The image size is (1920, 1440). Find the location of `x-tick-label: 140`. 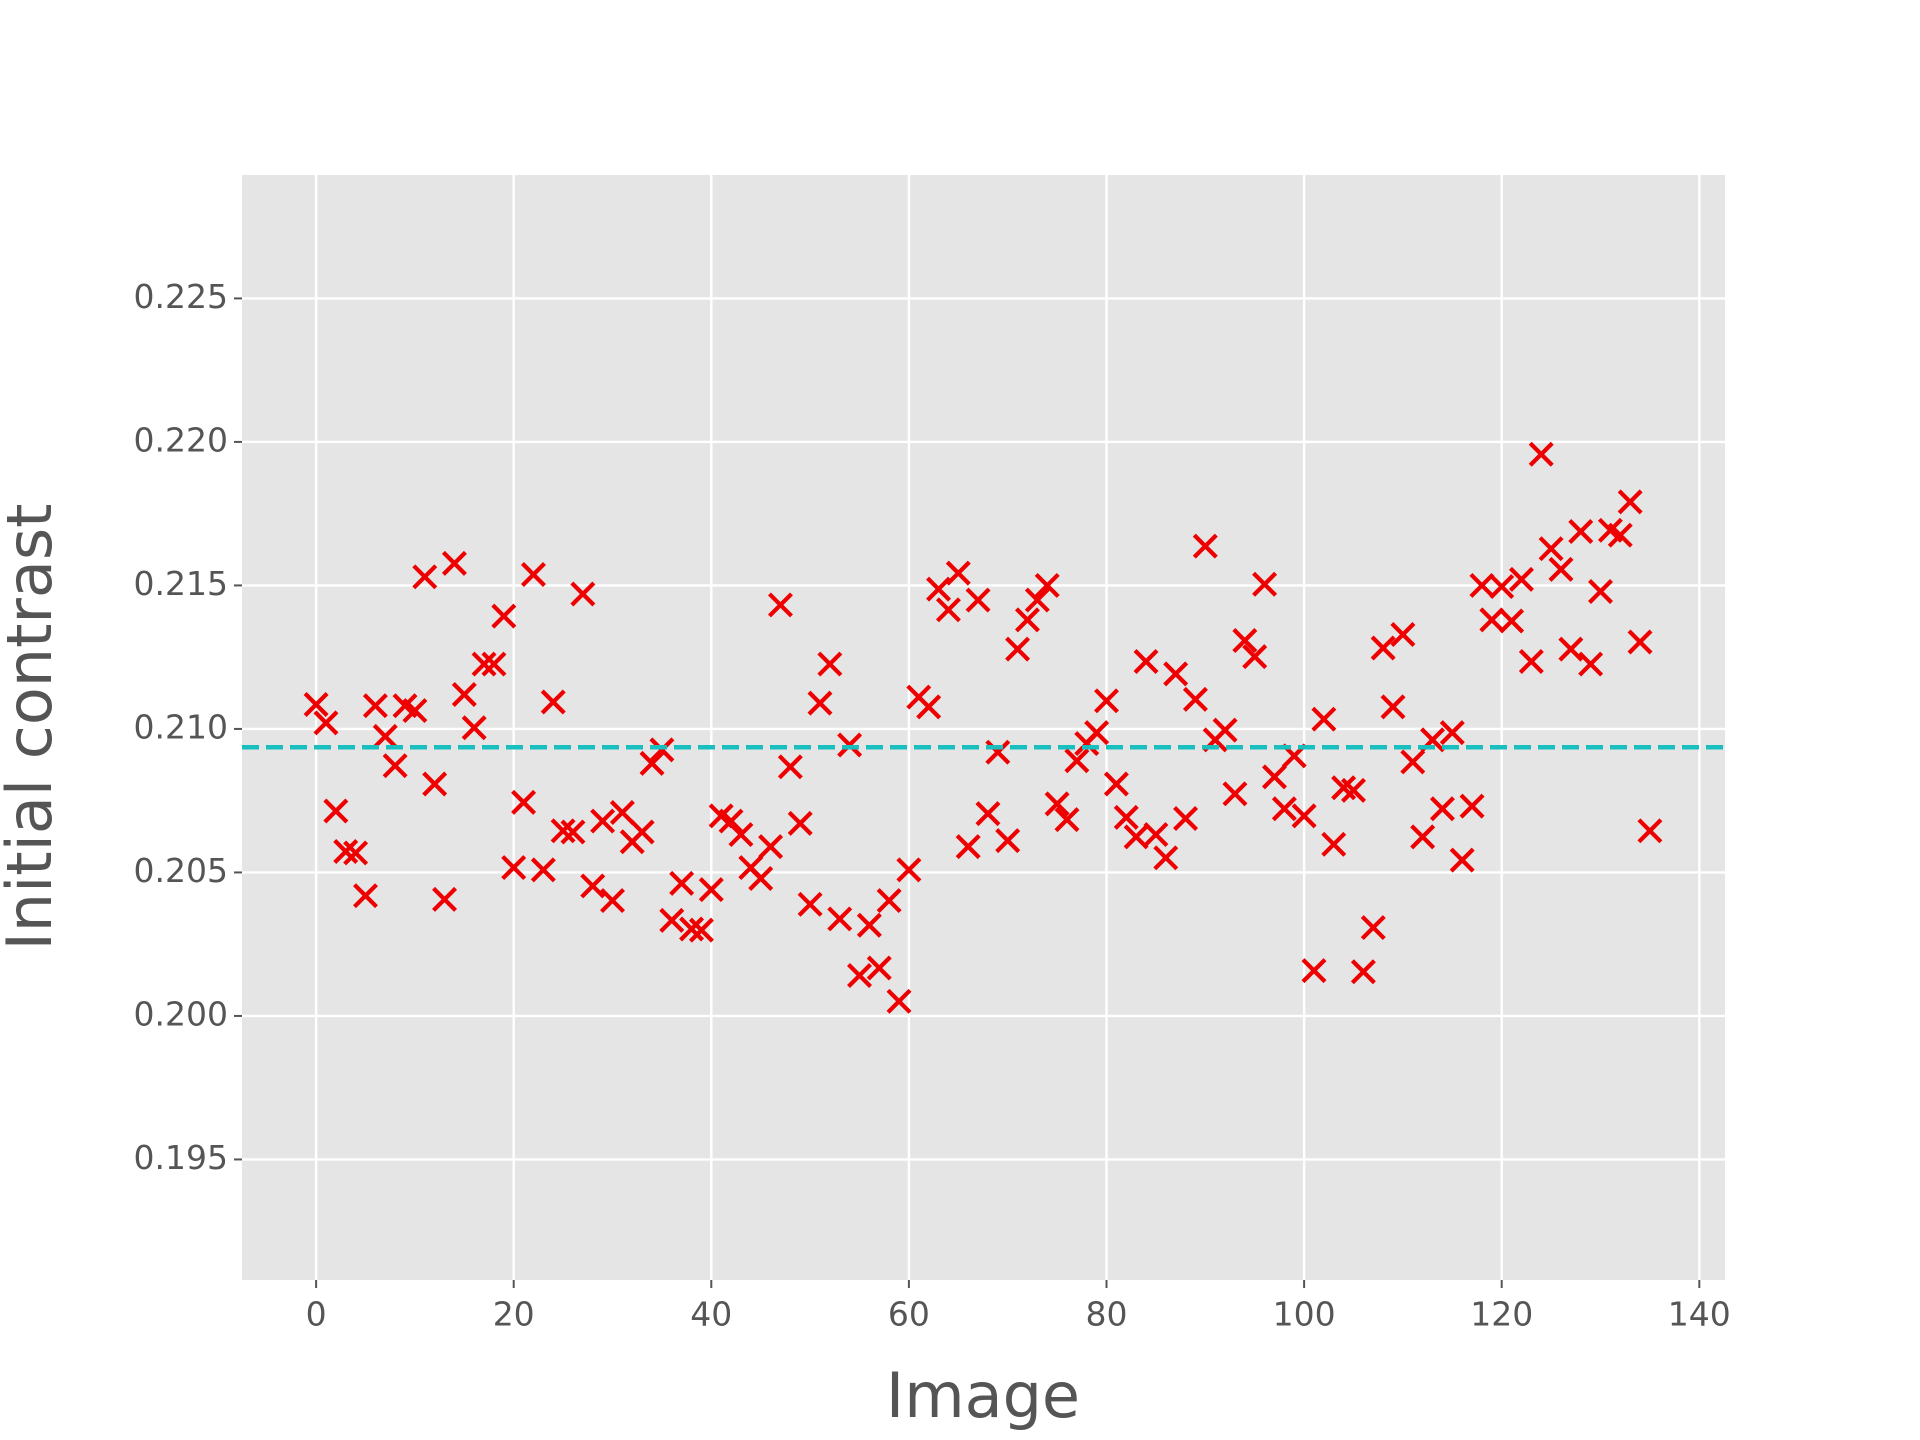

x-tick-label: 140 is located at coordinates (1699, 1314).